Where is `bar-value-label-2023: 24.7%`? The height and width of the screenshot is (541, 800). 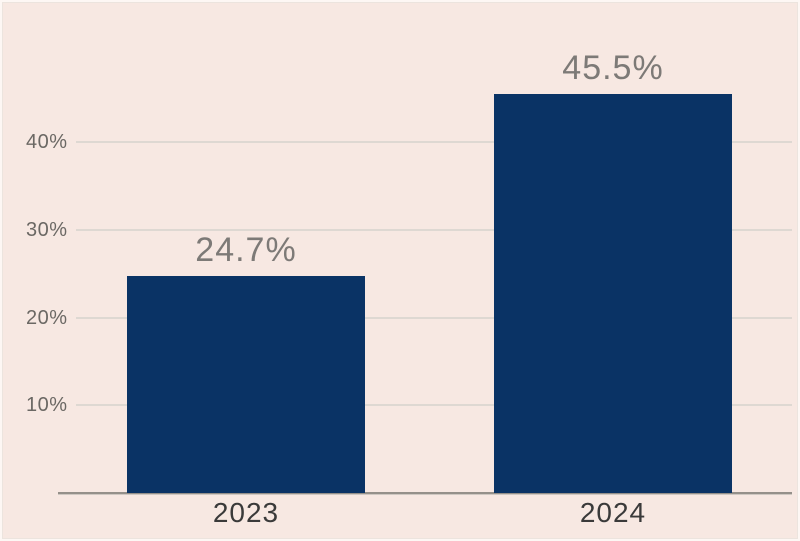
bar-value-label-2023: 24.7% is located at coordinates (246, 250).